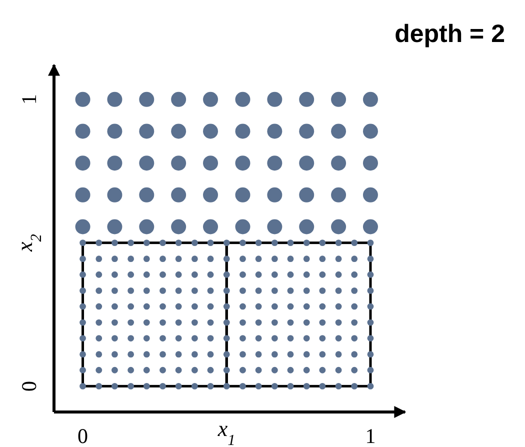 Image resolution: width=525 pixels, height=447 pixels. What do you see at coordinates (449, 34) in the screenshot?
I see `chart-title: depth = 2` at bounding box center [449, 34].